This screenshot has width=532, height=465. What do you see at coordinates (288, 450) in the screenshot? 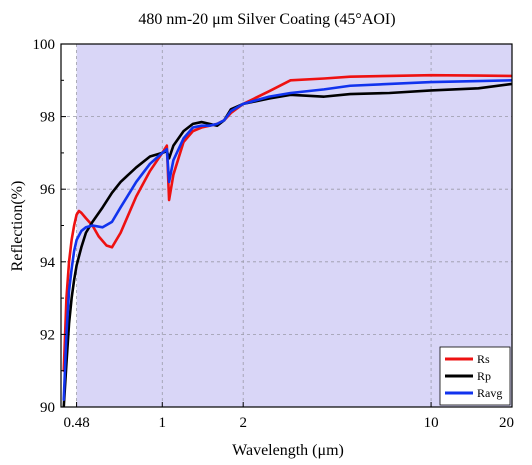
I see `x-axis-label: Wavelength (μm)` at bounding box center [288, 450].